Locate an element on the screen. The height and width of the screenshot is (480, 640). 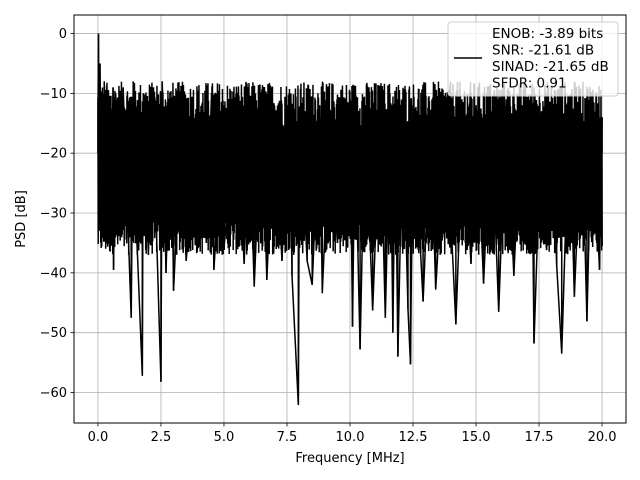
x-tick-label: 17.5 is located at coordinates (539, 437).